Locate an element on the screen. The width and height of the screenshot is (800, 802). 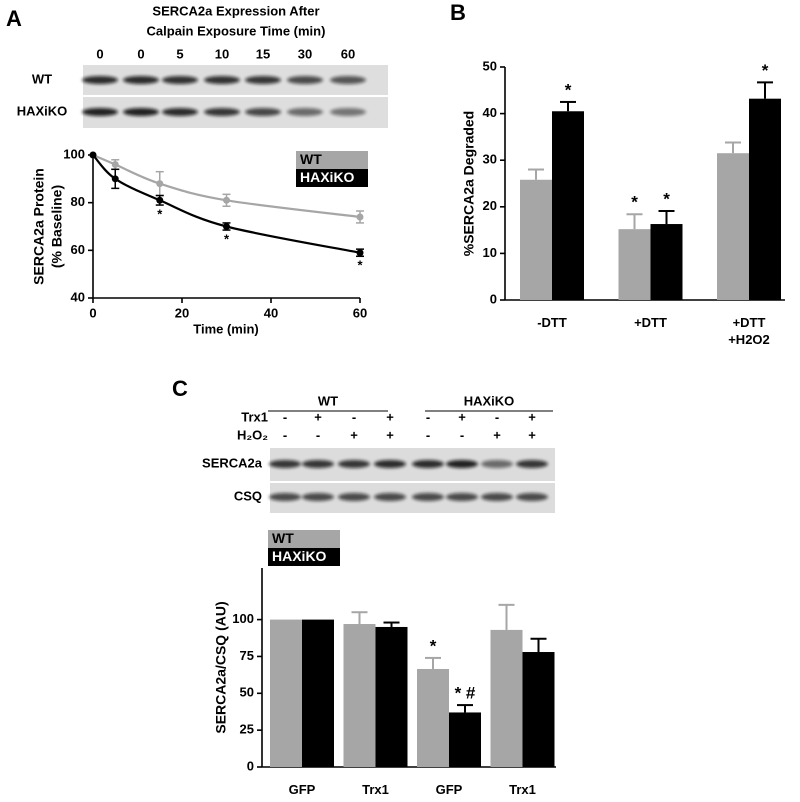
x-tick-label-line: GFP is located at coordinates (449, 789).